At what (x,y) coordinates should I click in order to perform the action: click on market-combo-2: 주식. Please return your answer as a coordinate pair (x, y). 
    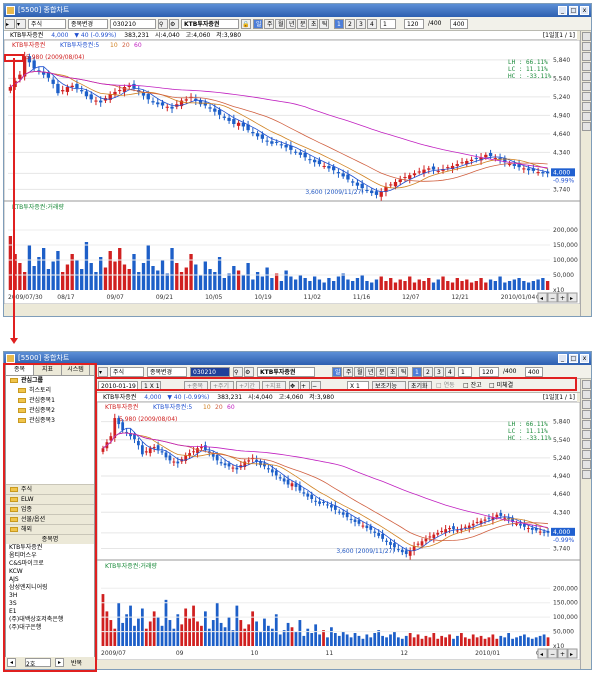
    Looking at the image, I should click on (127, 372).